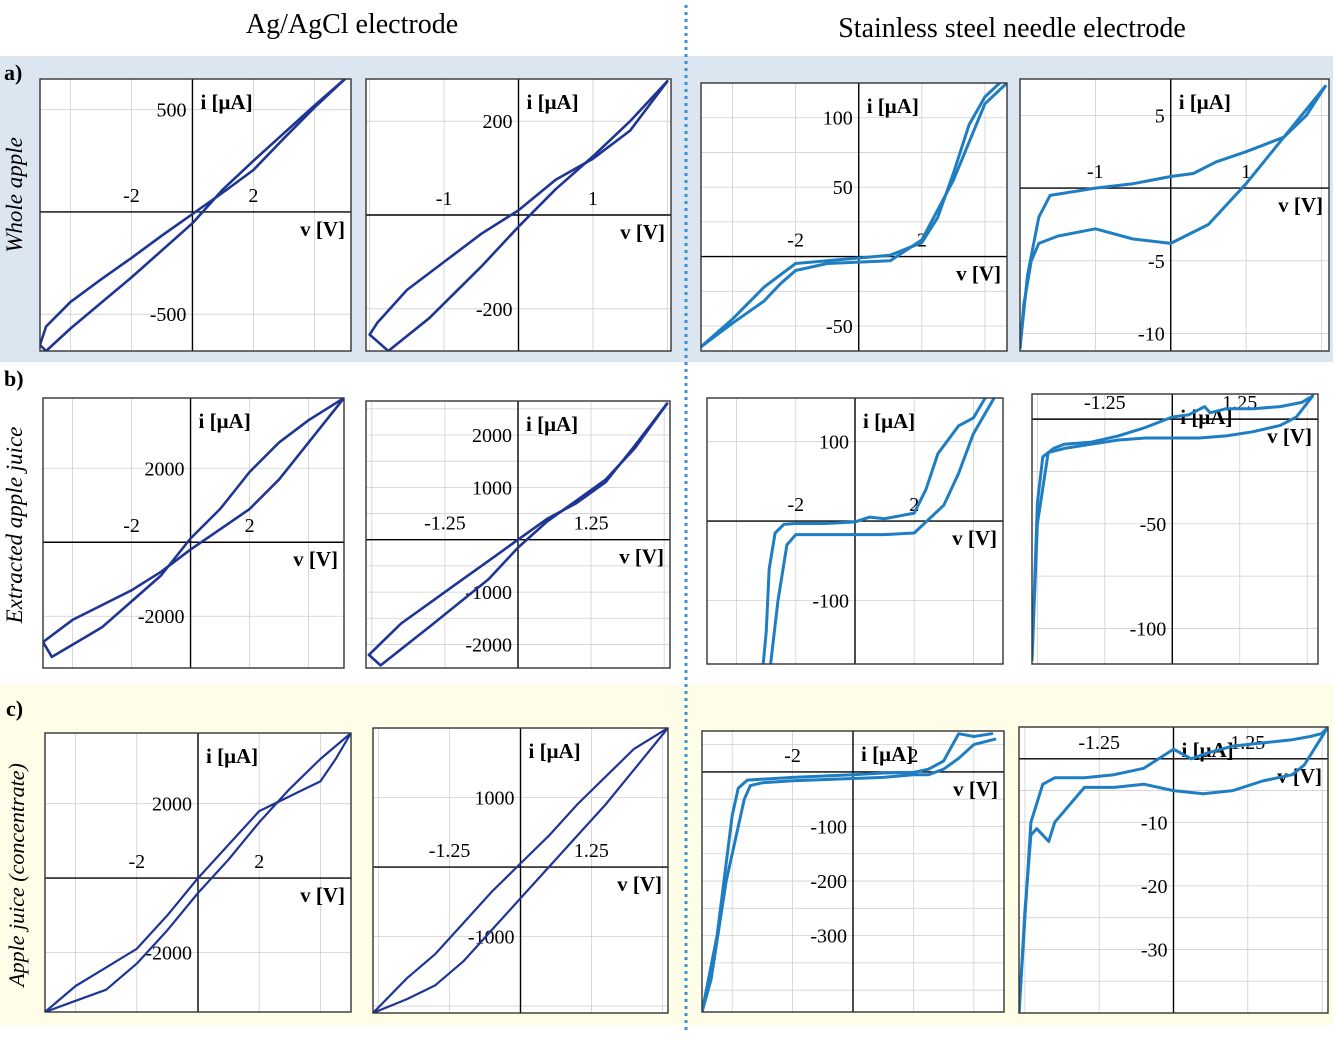 The image size is (1333, 1040). What do you see at coordinates (168, 315) in the screenshot?
I see `y-tick-label: -500` at bounding box center [168, 315].